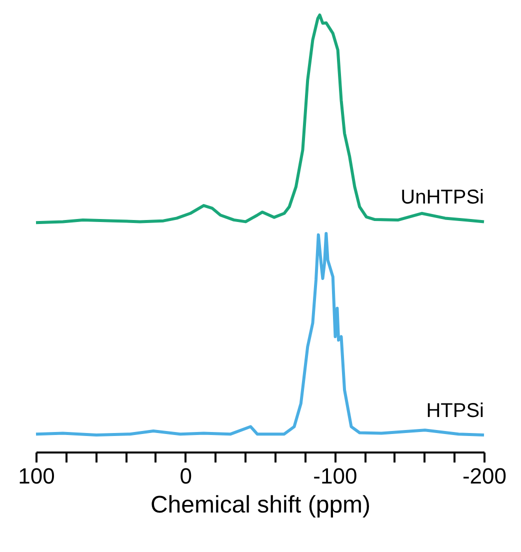 This screenshot has width=521, height=552. What do you see at coordinates (186, 476) in the screenshot?
I see `x-tick-label: 0` at bounding box center [186, 476].